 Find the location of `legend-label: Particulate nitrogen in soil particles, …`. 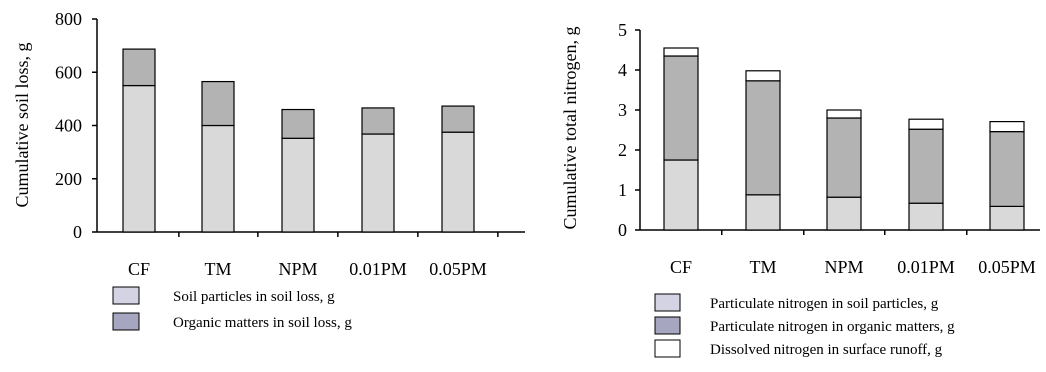

legend-label: Particulate nitrogen in soil particles, … is located at coordinates (824, 304).